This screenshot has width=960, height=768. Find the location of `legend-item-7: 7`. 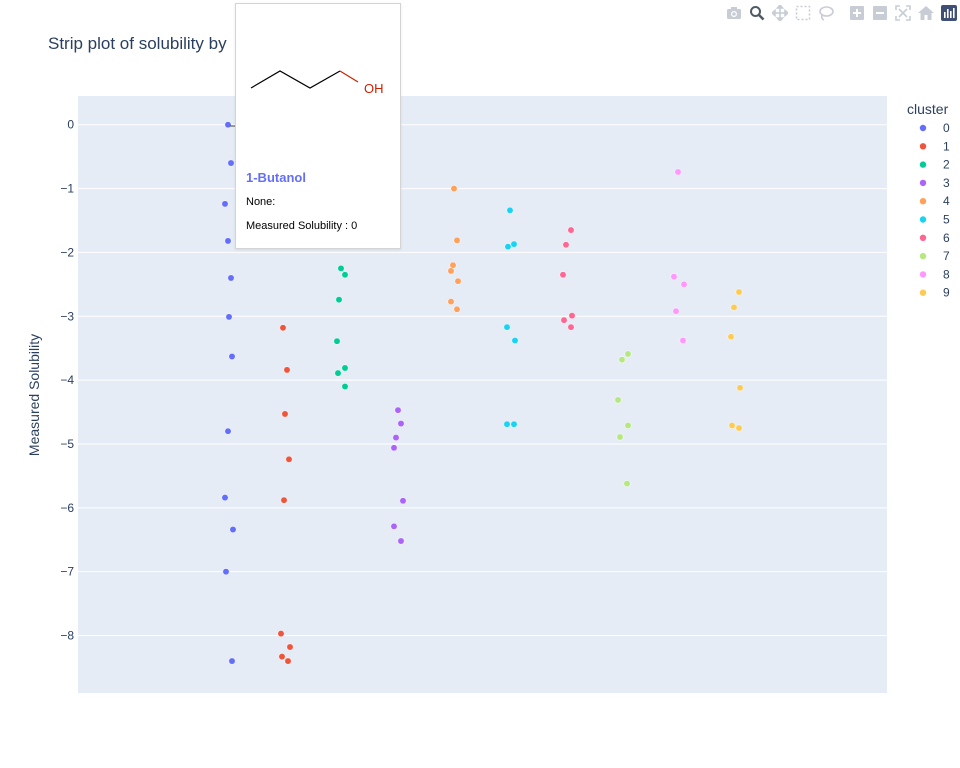

legend-item-7: 7 is located at coordinates (934, 256).